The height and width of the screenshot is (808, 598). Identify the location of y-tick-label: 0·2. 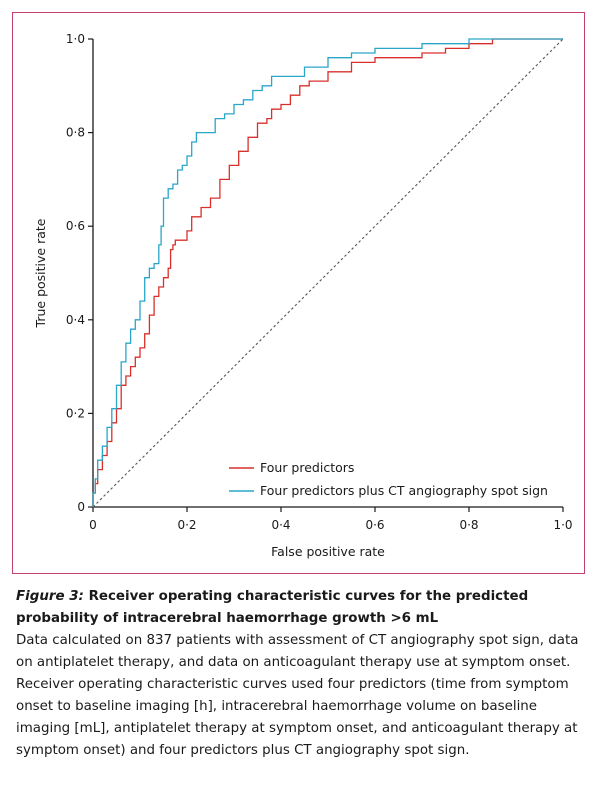
(75, 413).